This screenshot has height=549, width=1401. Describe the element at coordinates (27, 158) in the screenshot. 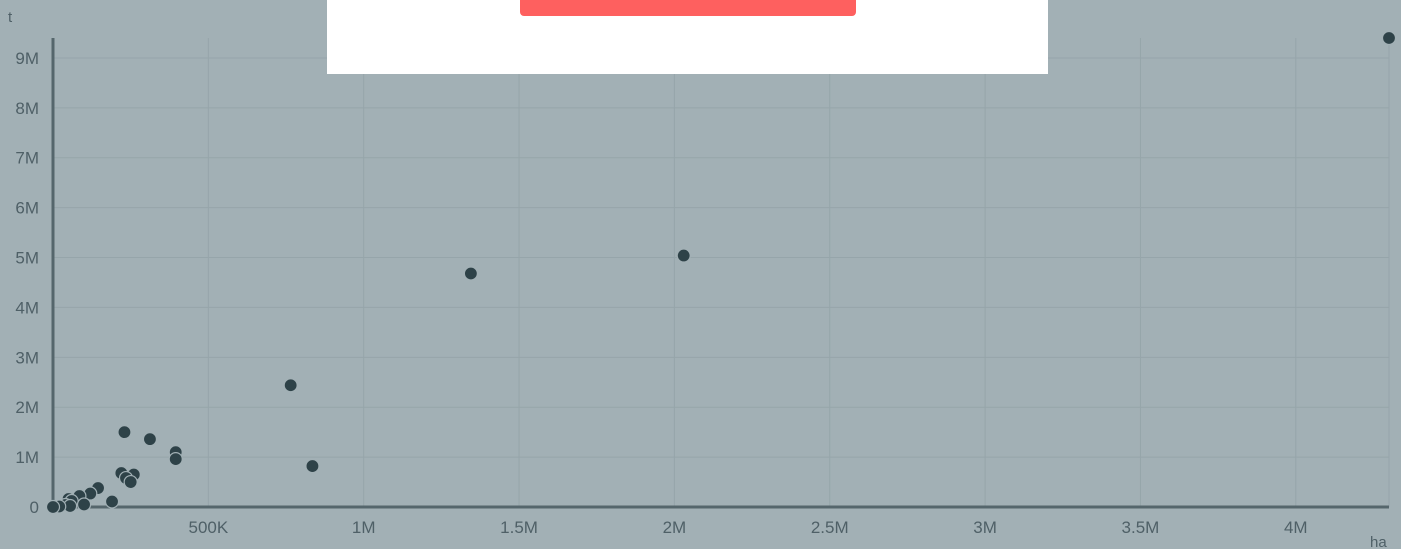

I see `y-tick-label: 7M` at that location.